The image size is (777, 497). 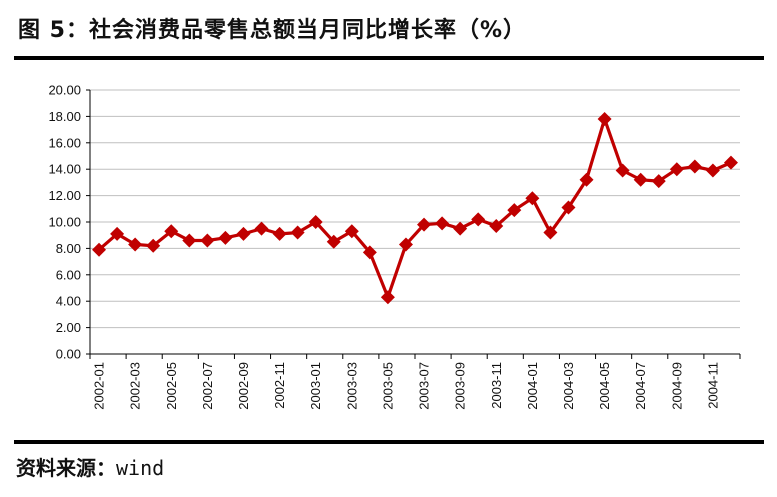 What do you see at coordinates (171, 386) in the screenshot?
I see `x-tick-label: 2002-05` at bounding box center [171, 386].